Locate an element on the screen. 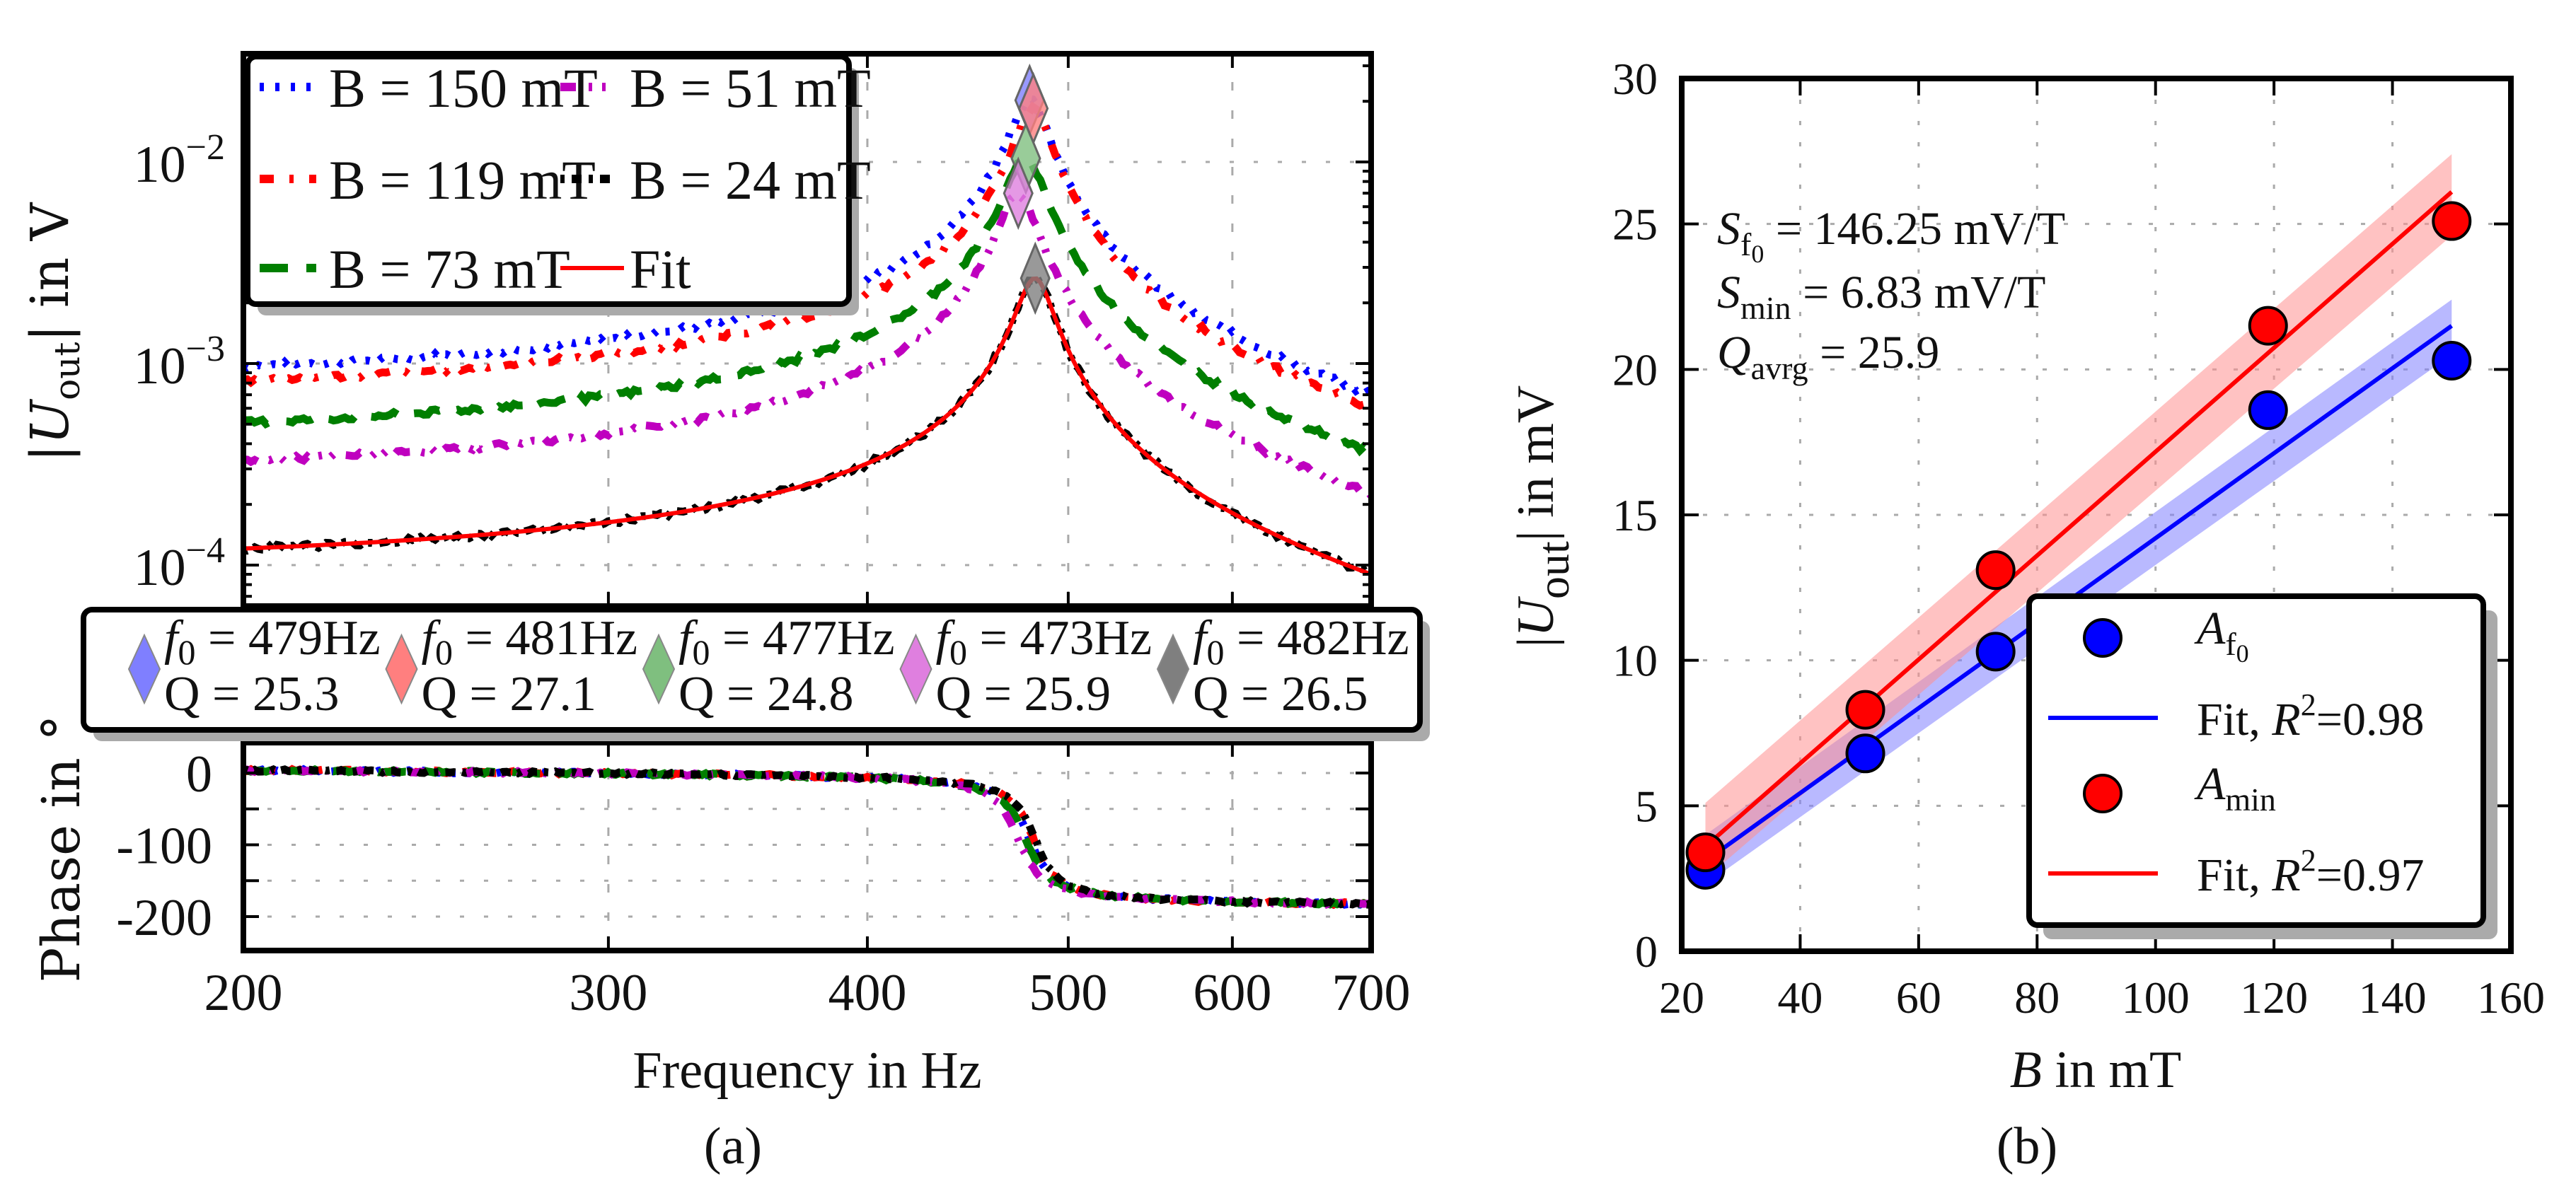 Image resolution: width=2576 pixels, height=1191 pixels. legend-item: B = 119 mT is located at coordinates (428, 180).